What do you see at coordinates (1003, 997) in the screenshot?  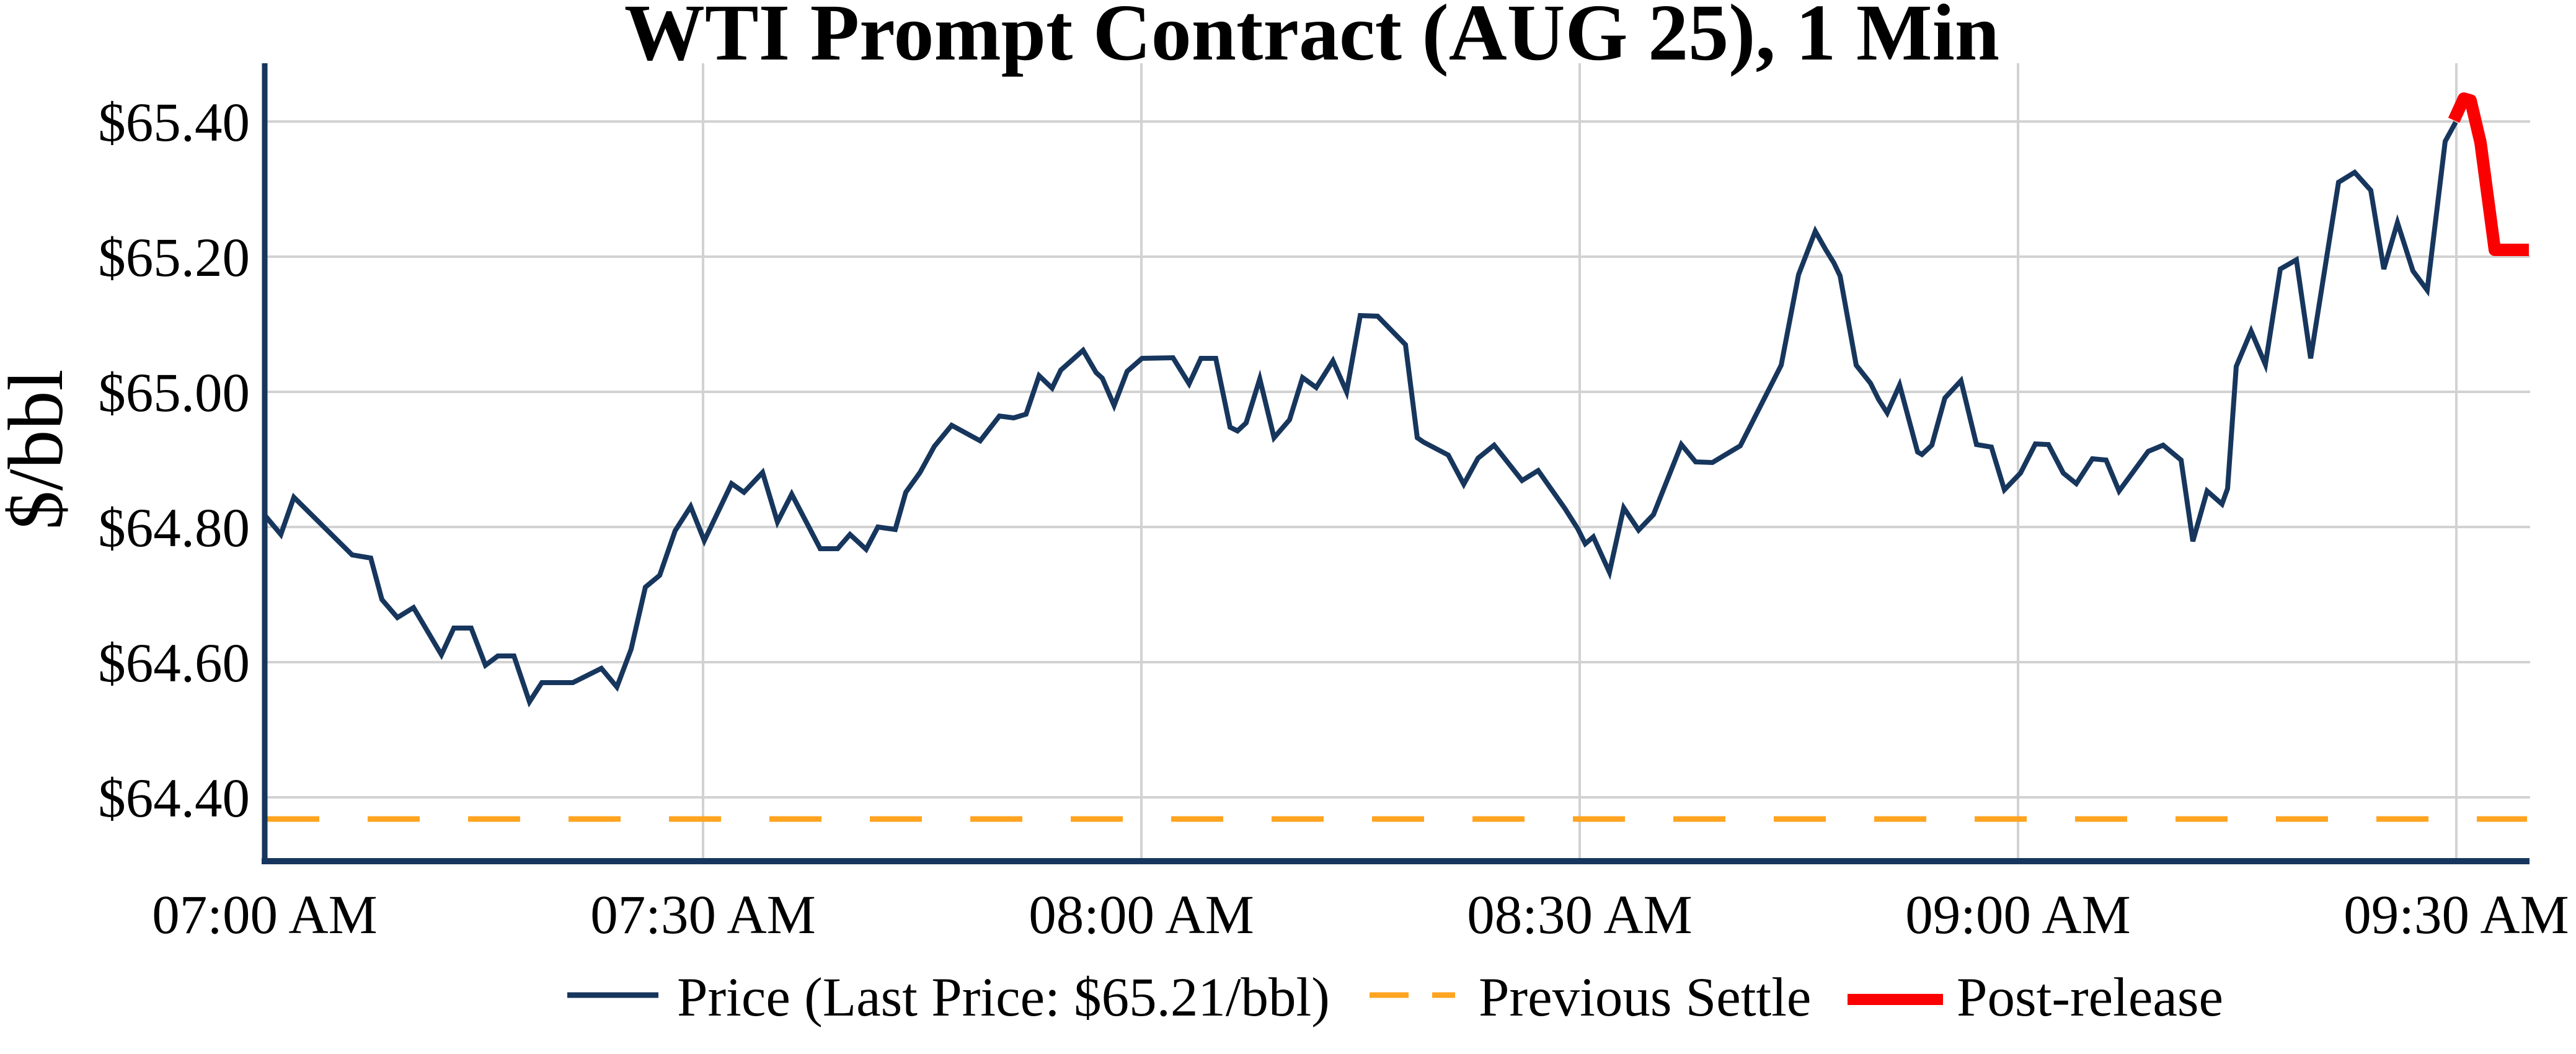 I see `svg-text: Price (Last Price: $65.21/bbl)` at bounding box center [1003, 997].